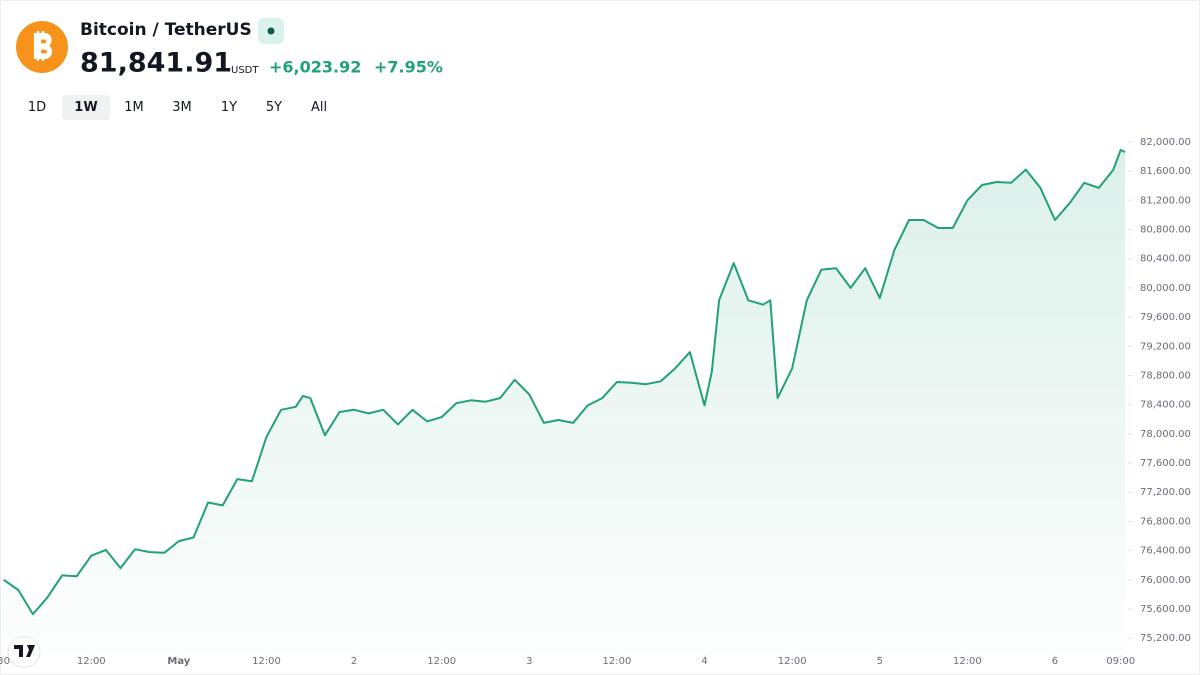  What do you see at coordinates (1165, 200) in the screenshot?
I see `y-tick-label: 81,200.00` at bounding box center [1165, 200].